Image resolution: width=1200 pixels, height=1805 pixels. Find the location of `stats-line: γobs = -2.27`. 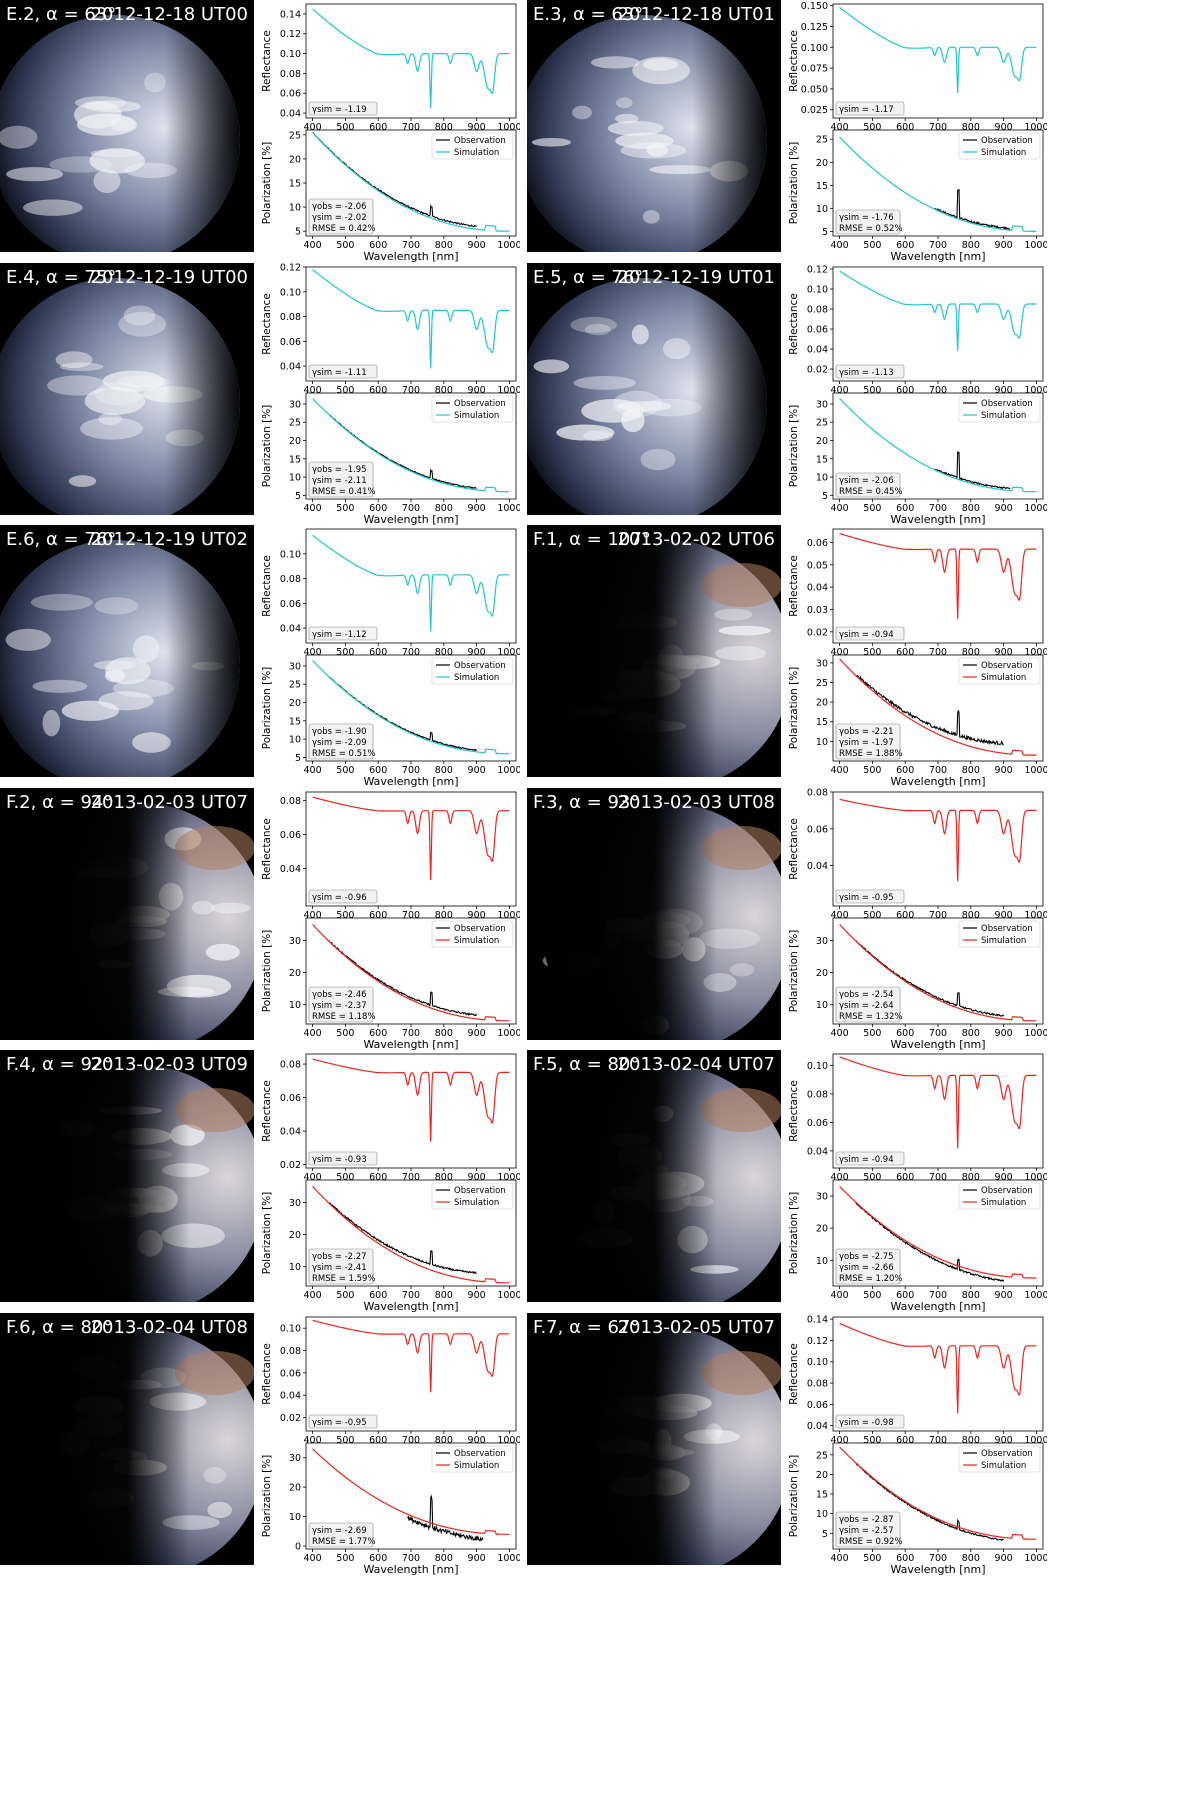

stats-line: γobs = -2.27 is located at coordinates (339, 1257).